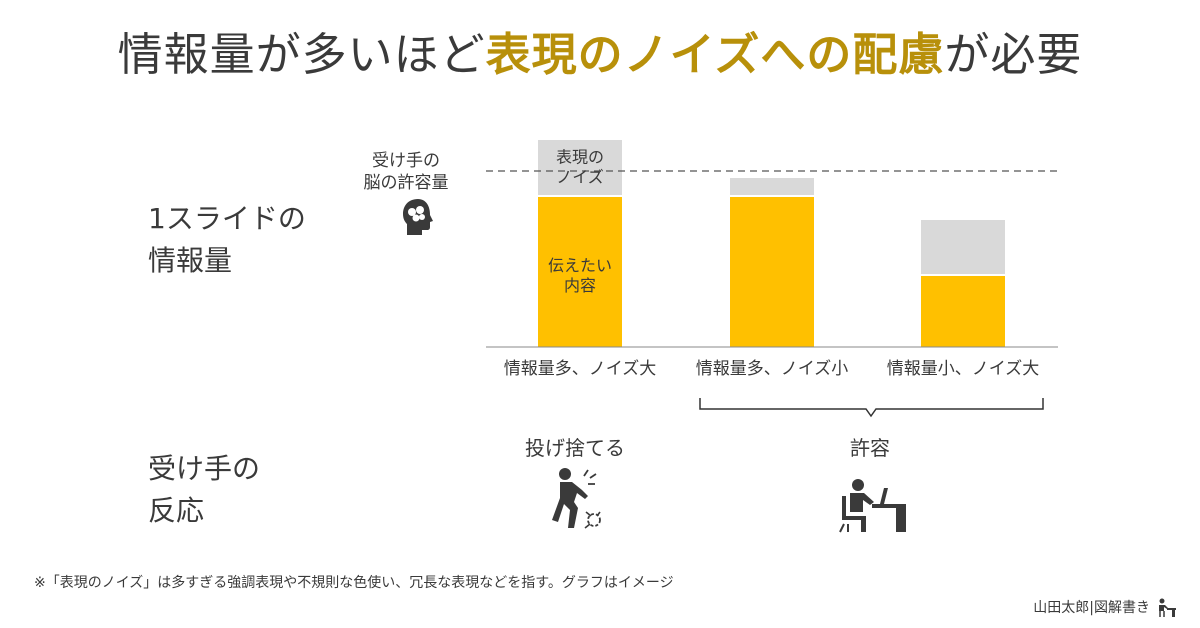 This screenshot has width=1200, height=628. What do you see at coordinates (580, 157) in the screenshot?
I see `series-label-noise: 表現の` at bounding box center [580, 157].